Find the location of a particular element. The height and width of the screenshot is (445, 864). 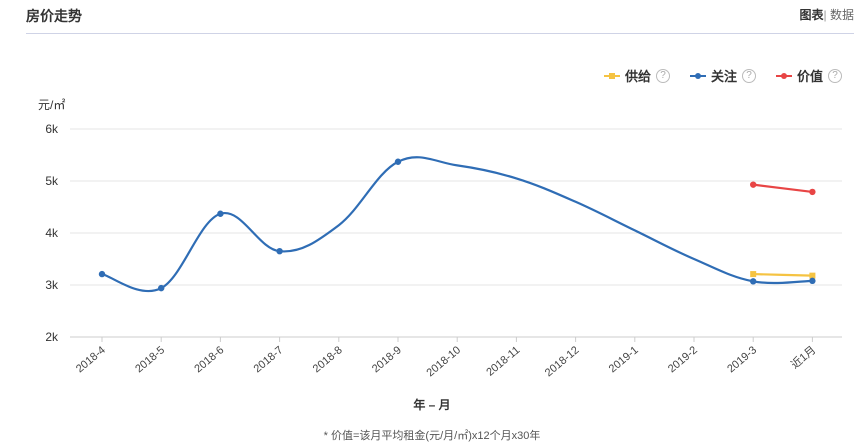

x-tick-label: 2018-8 is located at coordinates (328, 359).